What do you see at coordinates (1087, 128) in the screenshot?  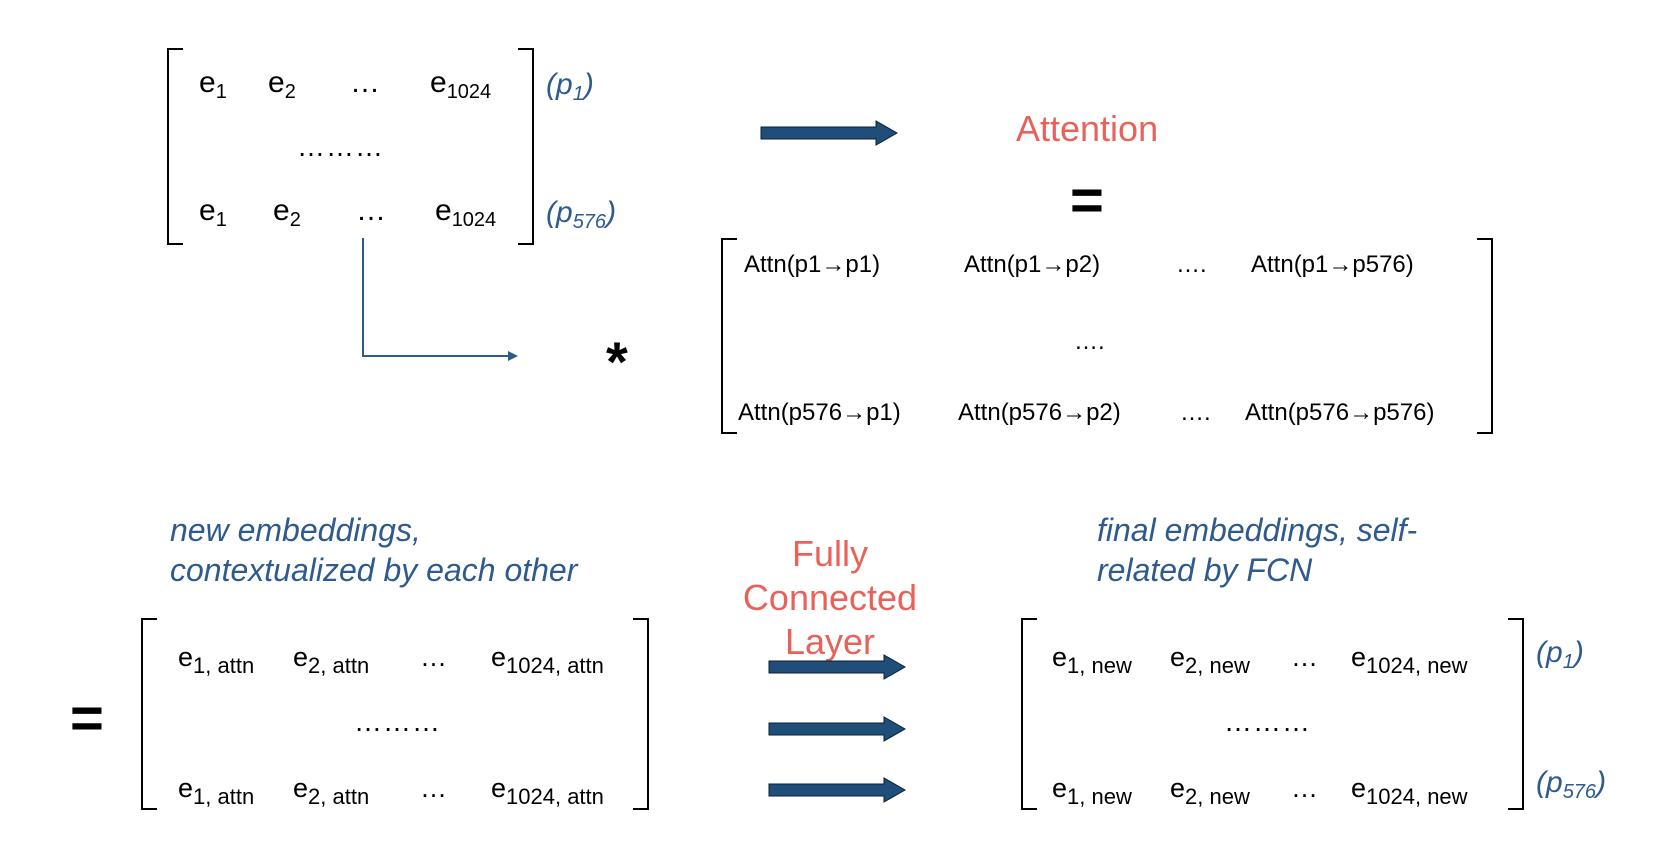 I see `attention-label: Attention` at bounding box center [1087, 128].